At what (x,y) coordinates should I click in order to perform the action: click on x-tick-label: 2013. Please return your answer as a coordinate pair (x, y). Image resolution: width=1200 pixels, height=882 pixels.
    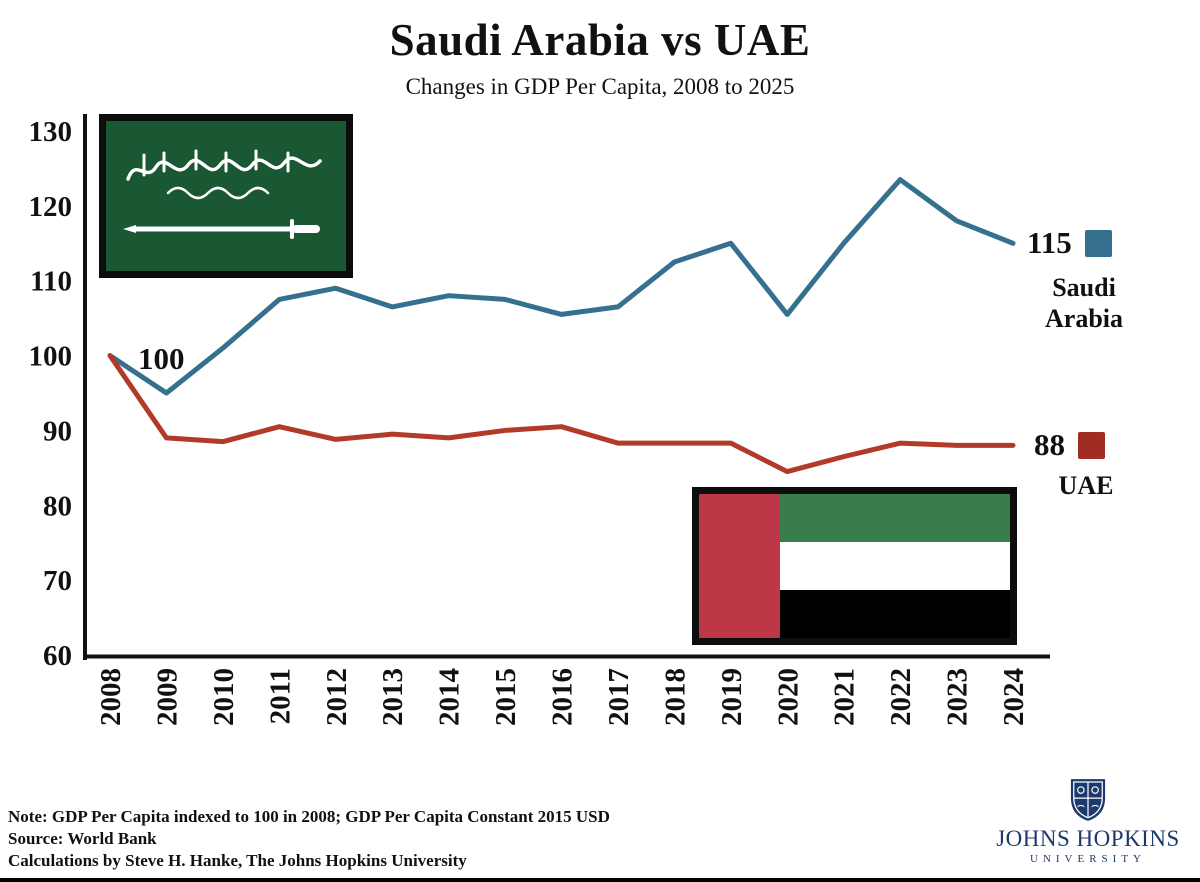
    Looking at the image, I should click on (393, 697).